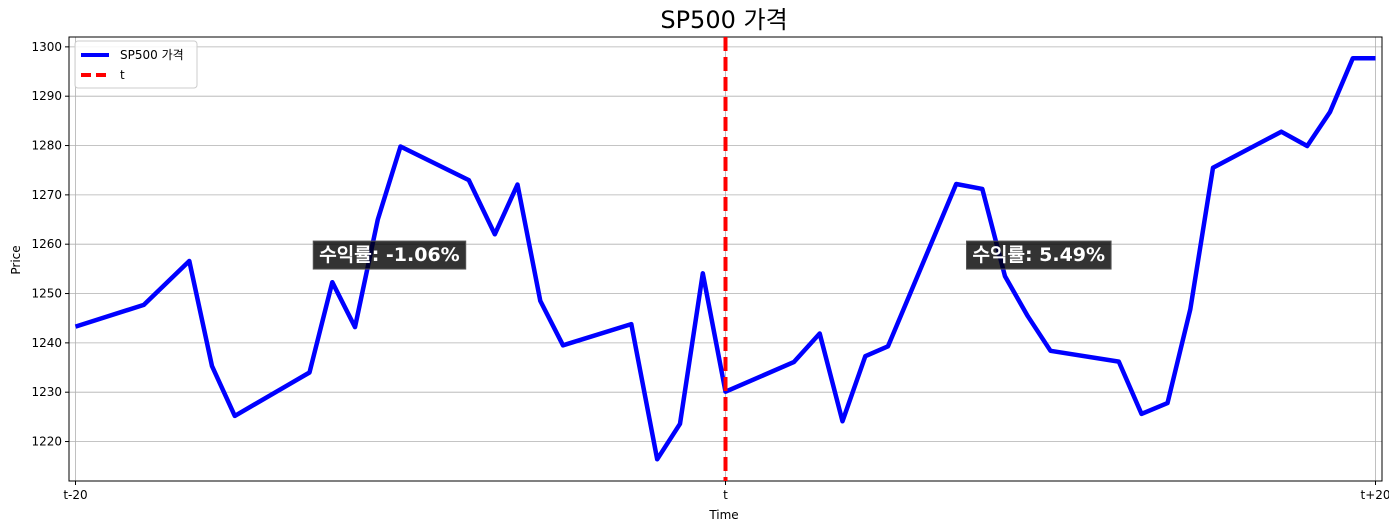 Image resolution: width=1389 pixels, height=531 pixels. I want to click on x-tick-label: t, so click(725, 495).